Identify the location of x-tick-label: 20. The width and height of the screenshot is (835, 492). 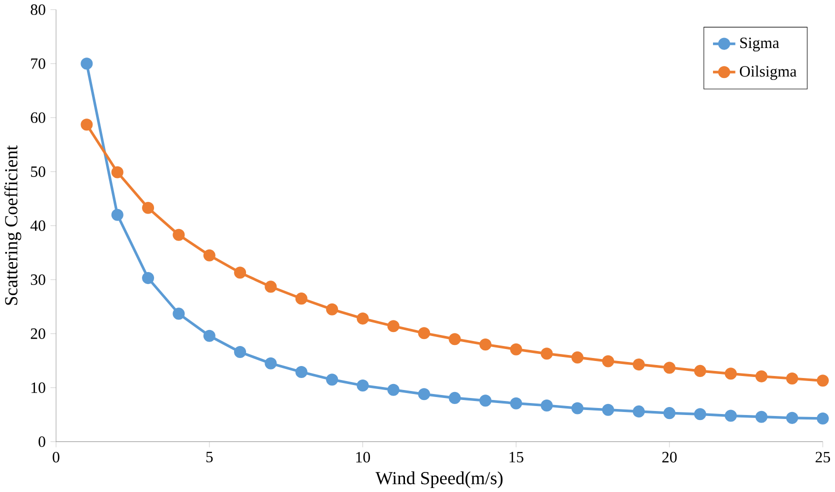
(669, 457).